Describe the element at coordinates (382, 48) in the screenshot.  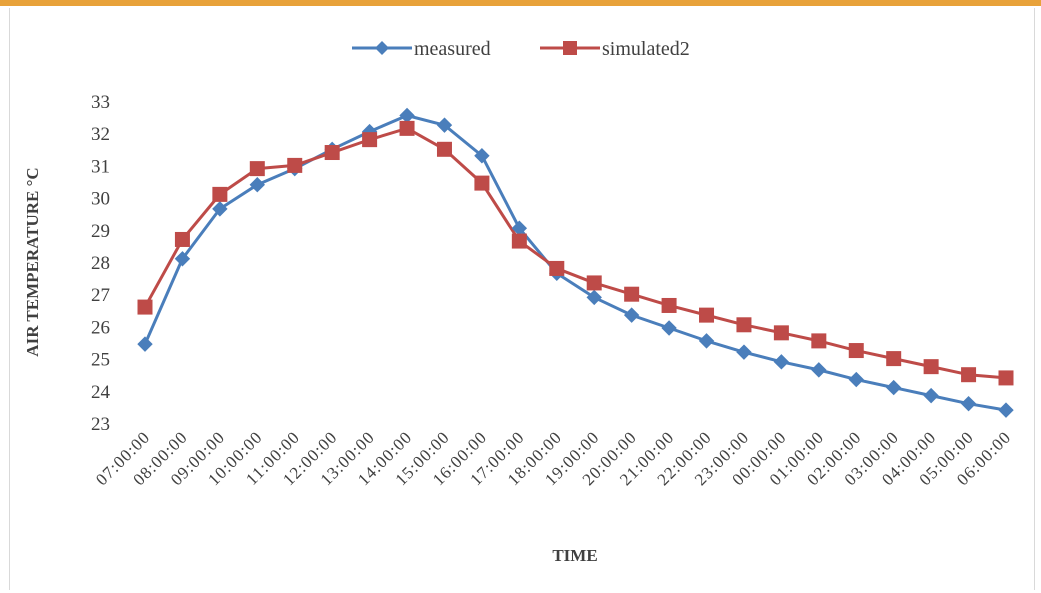
I see `legend-marker-measured` at that location.